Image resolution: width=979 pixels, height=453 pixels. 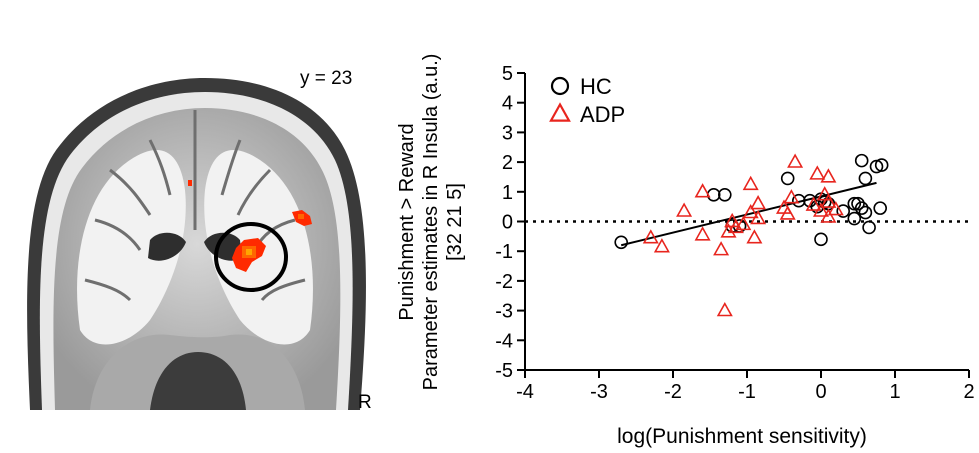 I want to click on legend-marker-hc, so click(x=560, y=86).